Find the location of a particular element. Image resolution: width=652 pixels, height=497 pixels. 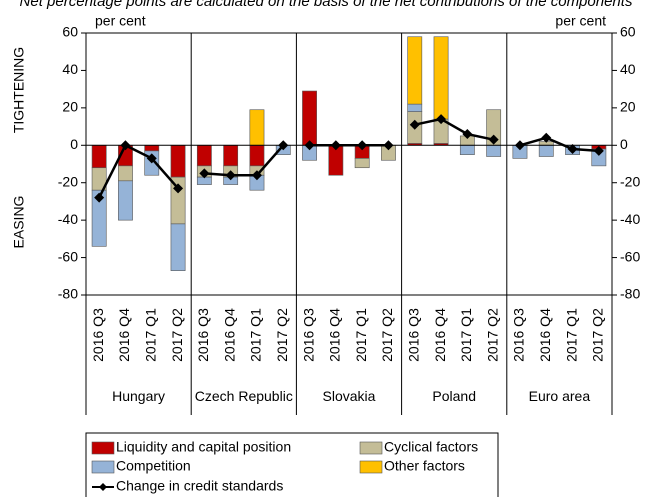

y-tick-label: 0 is located at coordinates (74, 144).